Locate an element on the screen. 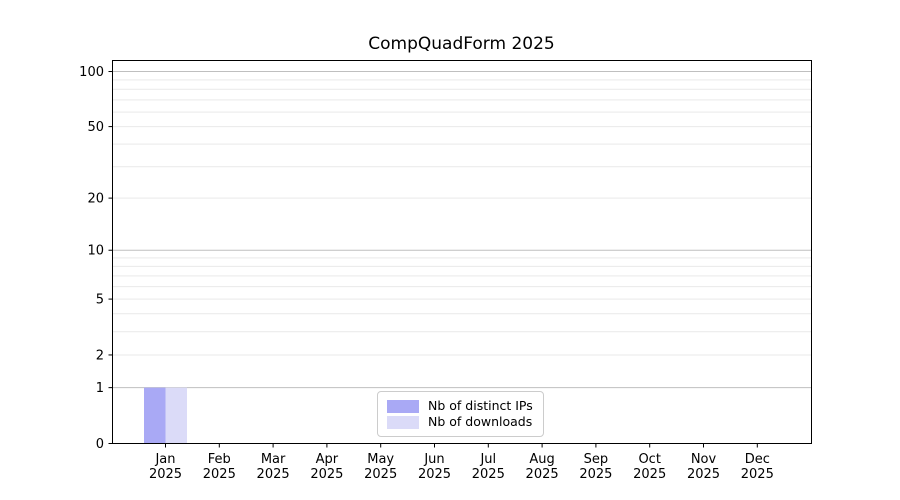 The width and height of the screenshot is (900, 500). legend-item-downloads: Nb of downloads is located at coordinates (461, 422).